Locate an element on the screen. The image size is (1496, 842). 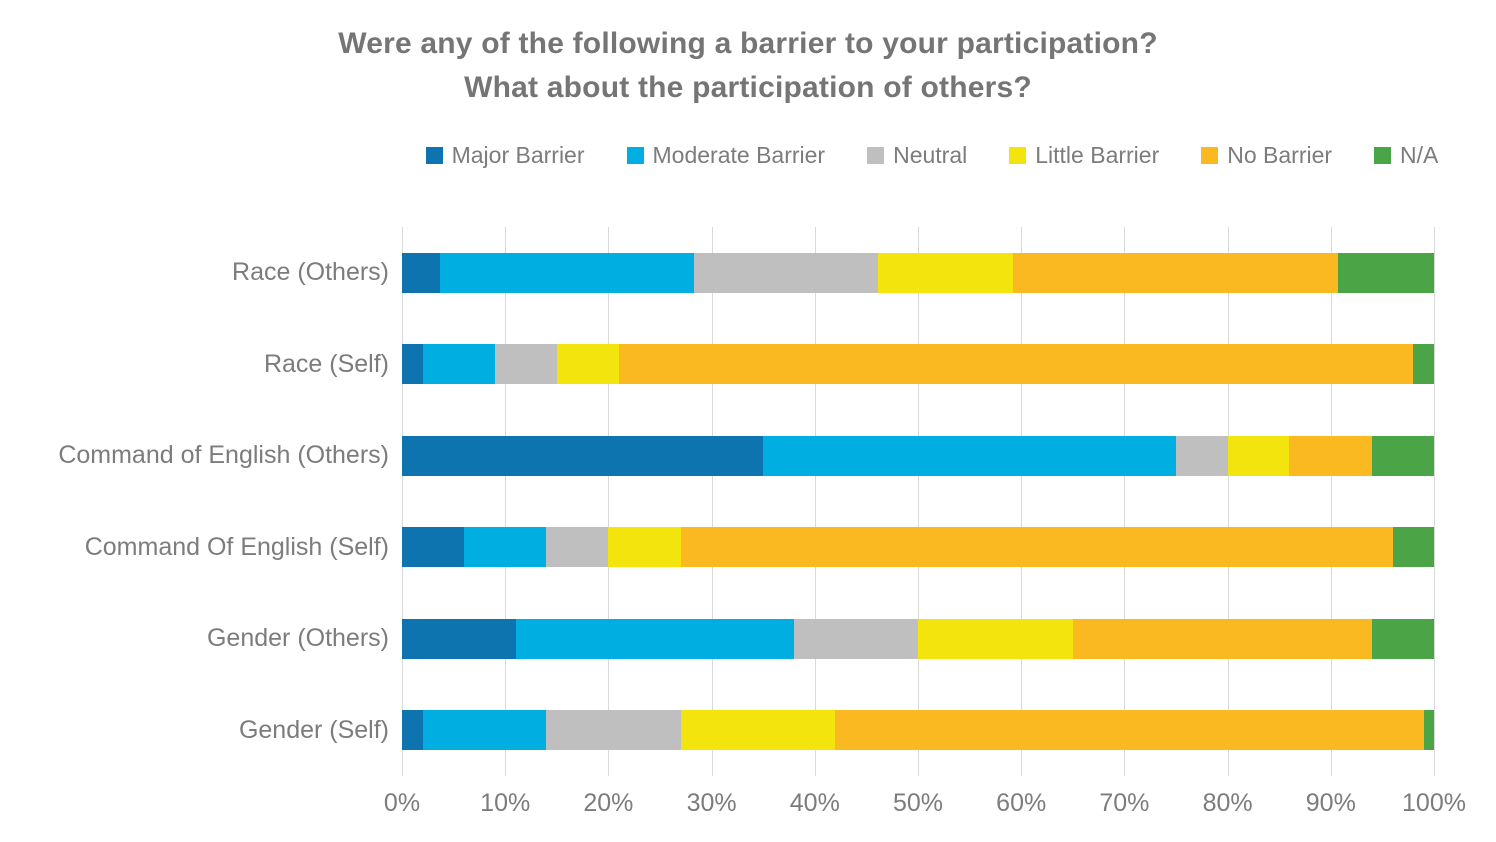
legend-label: Neutral is located at coordinates (930, 155).